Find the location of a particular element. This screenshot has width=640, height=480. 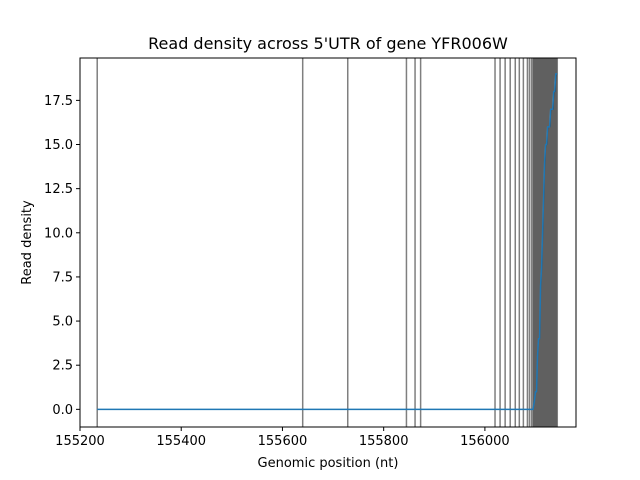

x-axis: 155200 155400 155600 155800 156000 is located at coordinates (282, 438).